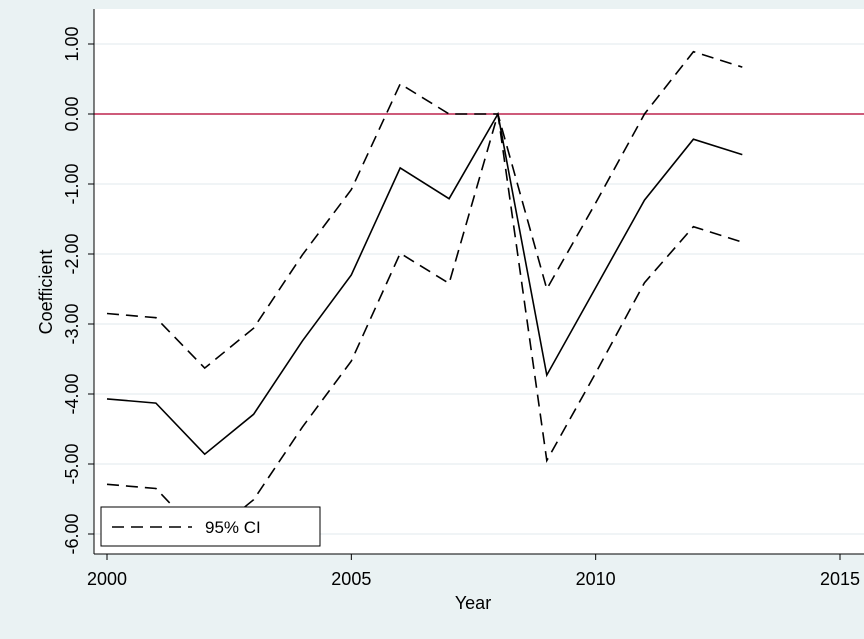  I want to click on y-tick-label-0: -6.00, so click(72, 533).